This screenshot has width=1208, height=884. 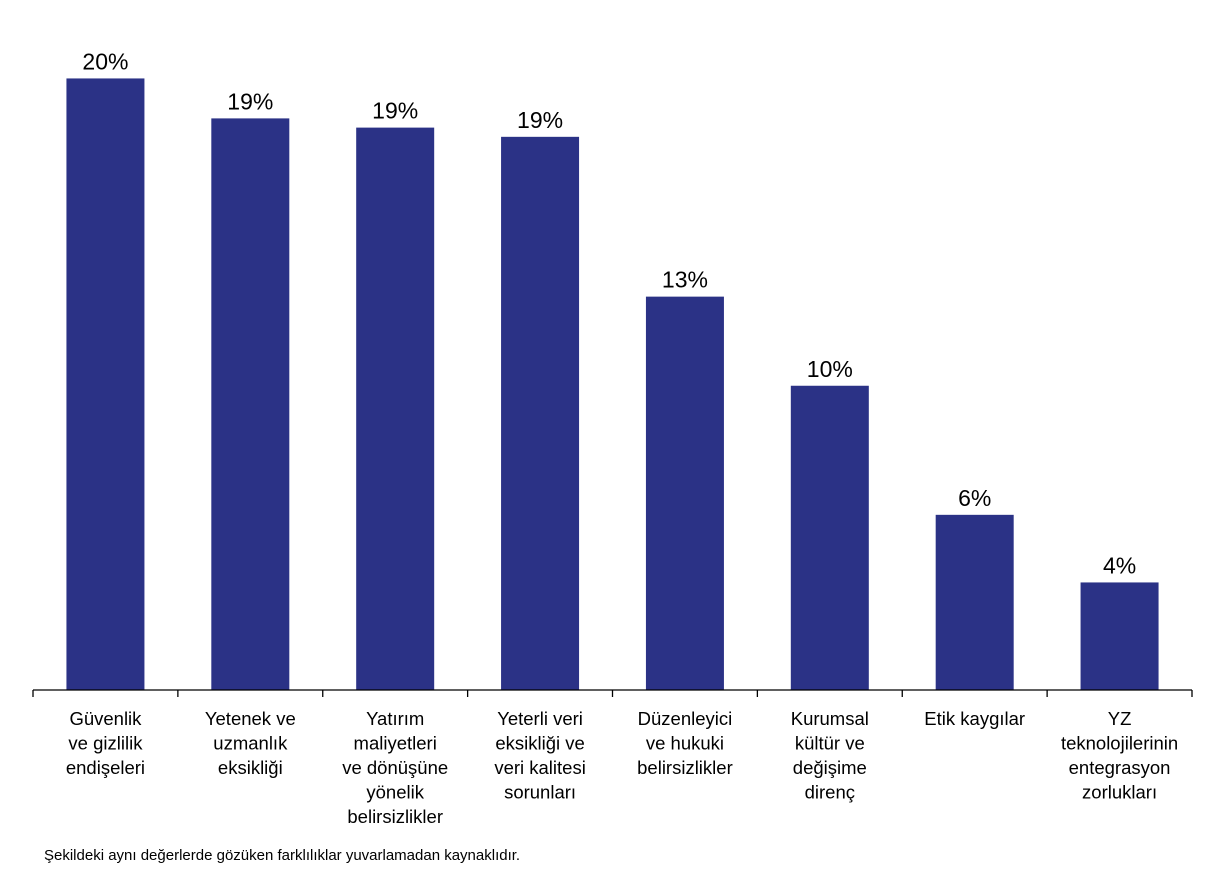 What do you see at coordinates (250, 743) in the screenshot?
I see `category-label: Yetenek ve uzmanlık eksikliği` at bounding box center [250, 743].